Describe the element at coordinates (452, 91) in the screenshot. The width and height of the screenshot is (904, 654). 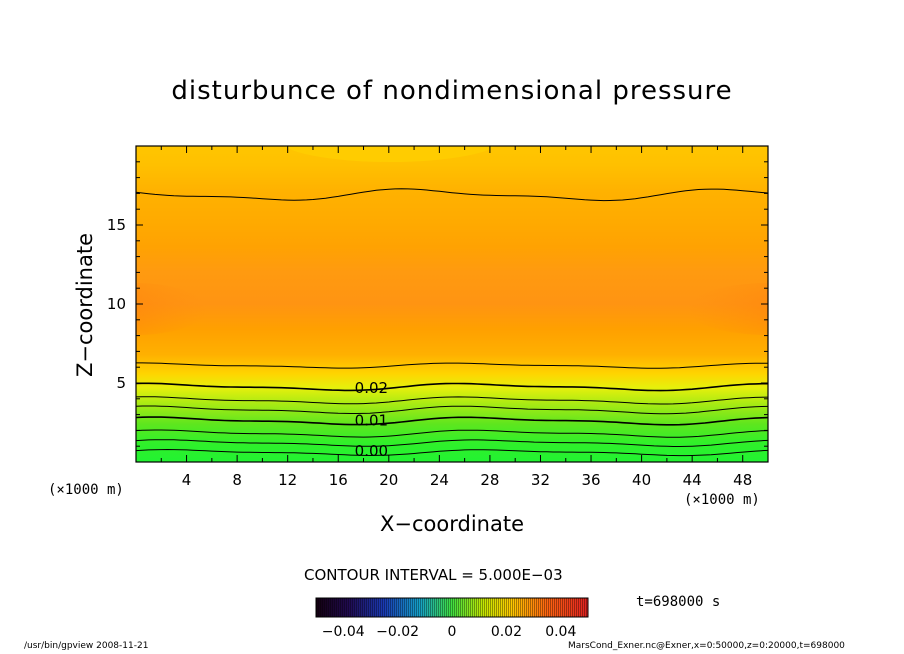
I see `chart-title: disturbunce of nondimensional pressure` at that location.